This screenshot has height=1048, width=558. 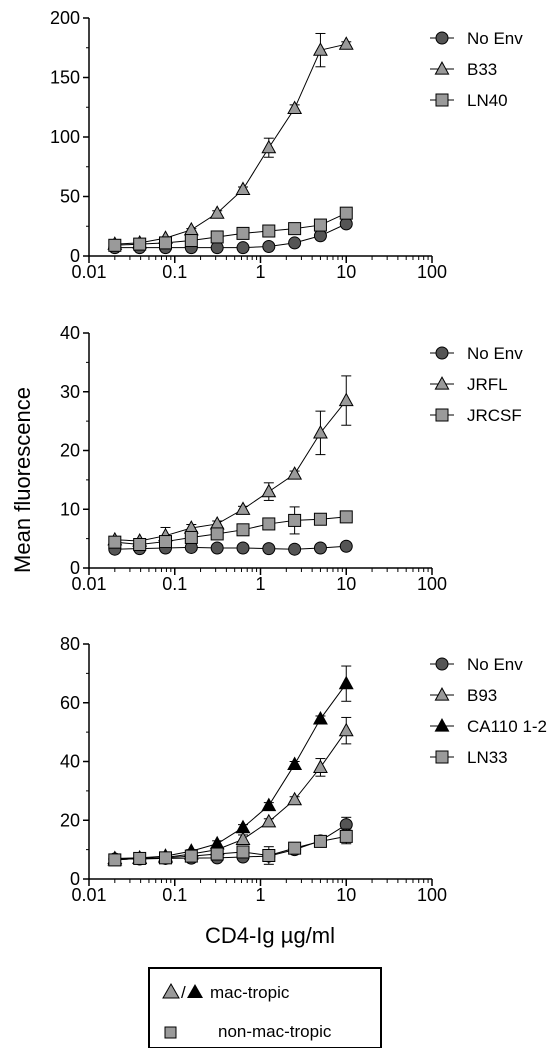 What do you see at coordinates (70, 509) in the screenshot?
I see `y-tick-label: 10` at bounding box center [70, 509].